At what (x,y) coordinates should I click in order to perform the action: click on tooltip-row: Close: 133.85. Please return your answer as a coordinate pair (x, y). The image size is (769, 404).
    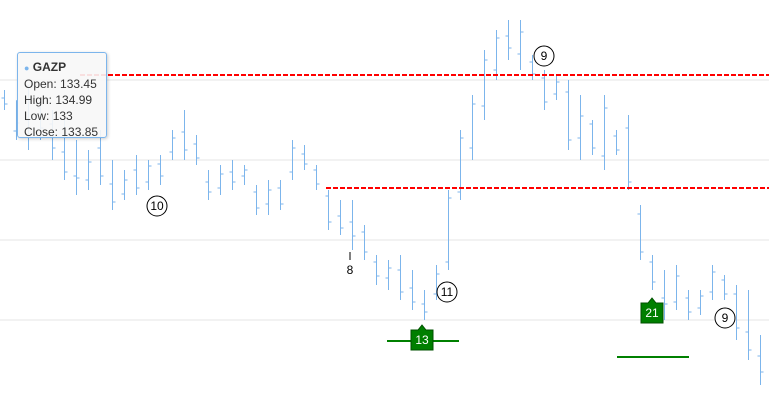
    Looking at the image, I should click on (65, 132).